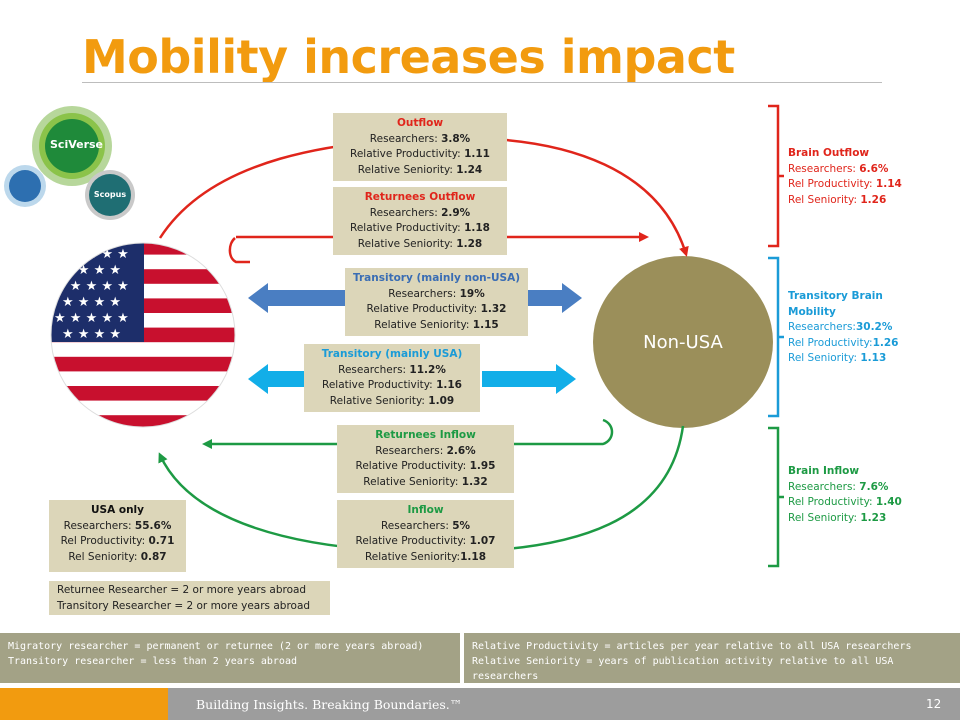  Describe the element at coordinates (117, 510) in the screenshot. I see `usa-only-heading: USA only` at that location.